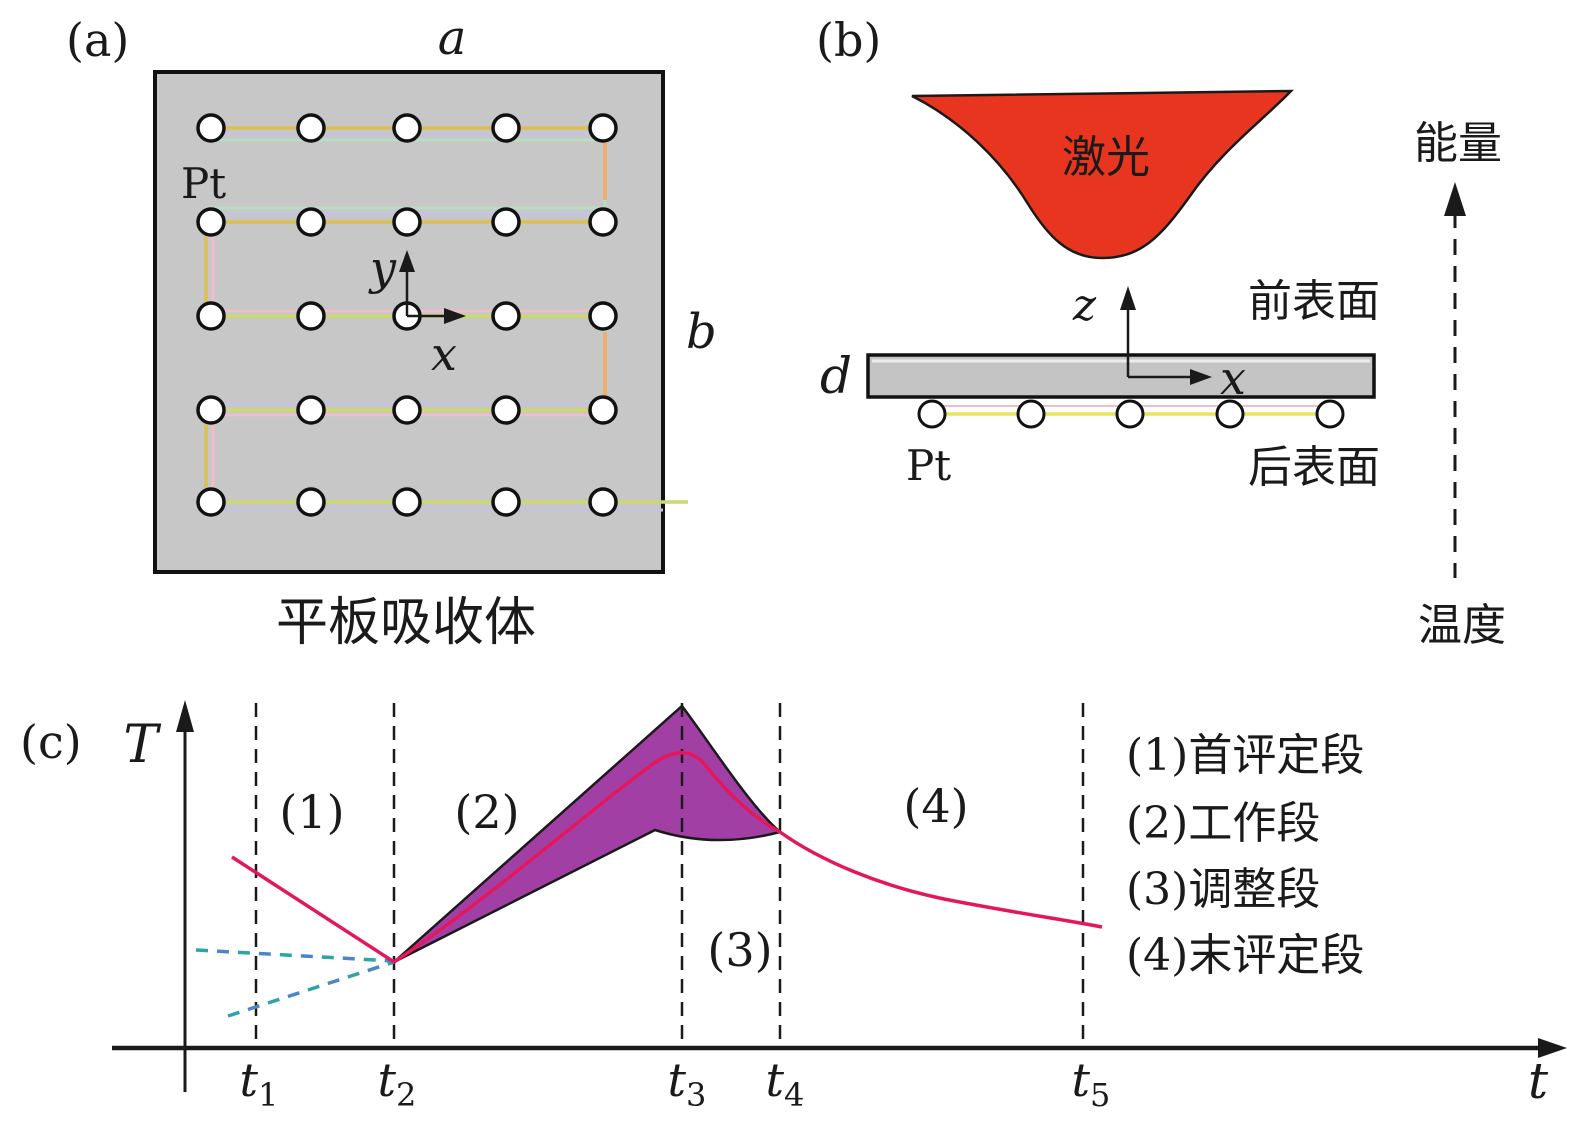  Describe the element at coordinates (417, 311) in the screenshot. I see `xy-axes: y x` at that location.